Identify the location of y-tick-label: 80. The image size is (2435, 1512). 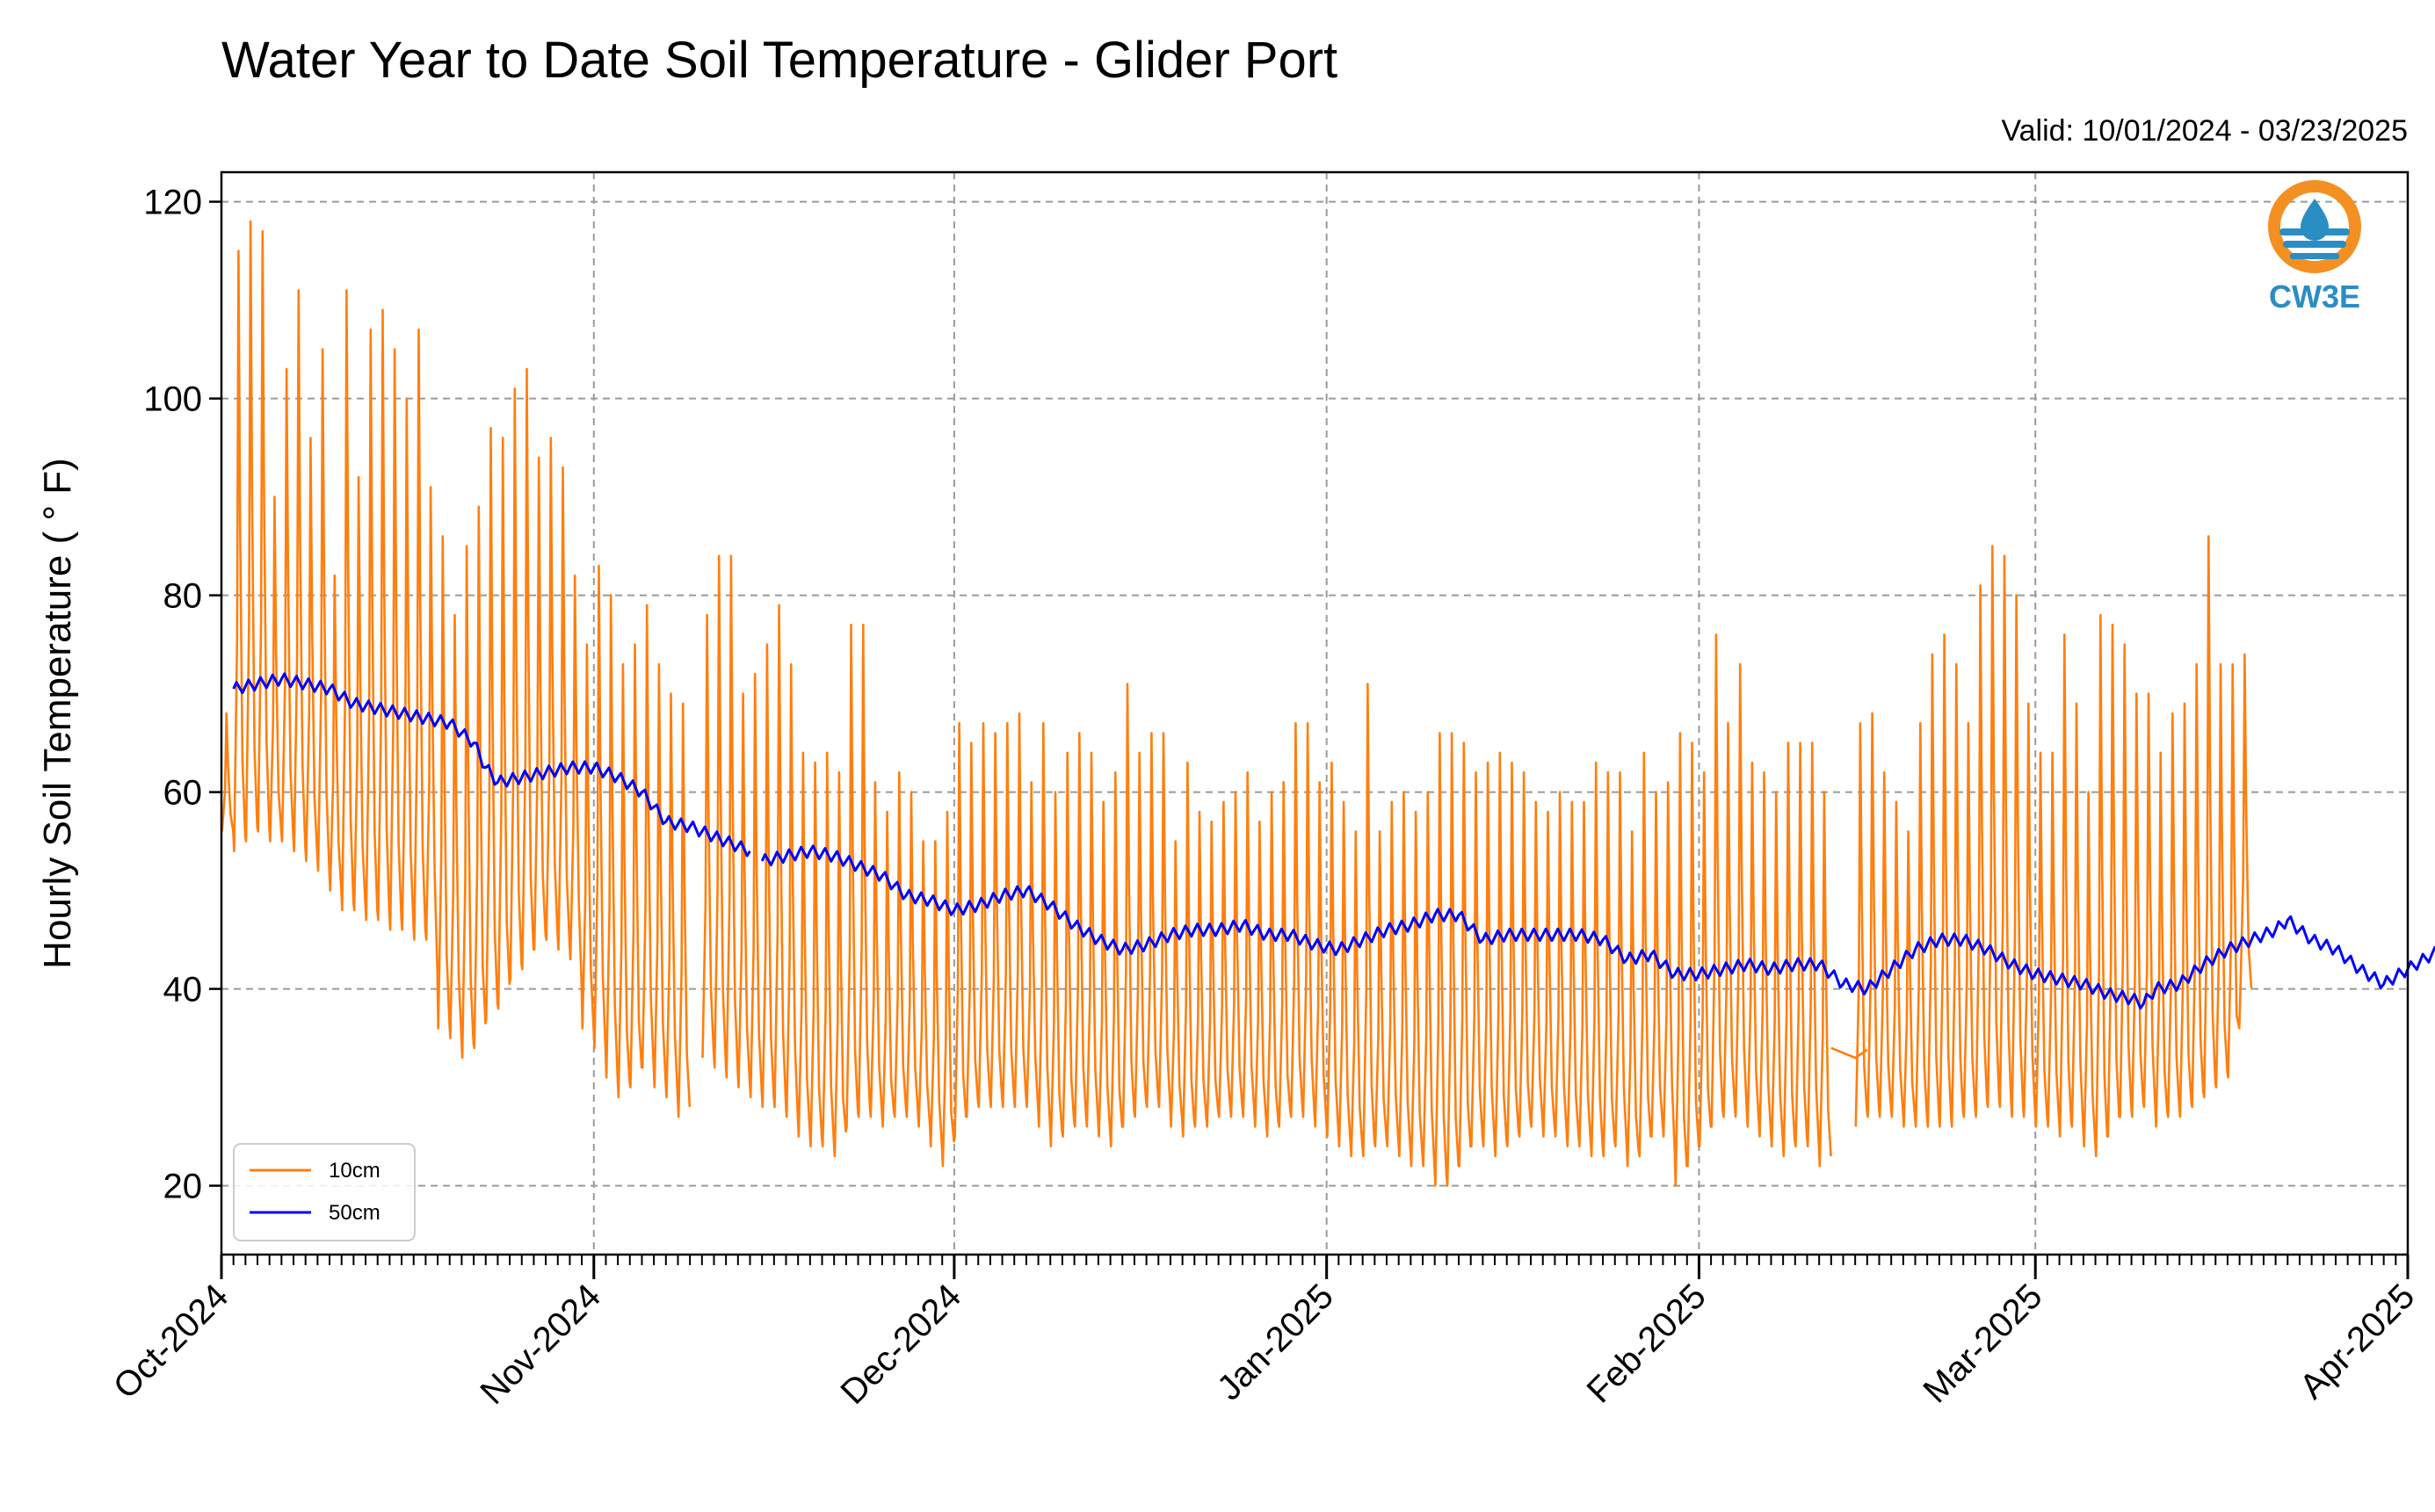
(183, 596).